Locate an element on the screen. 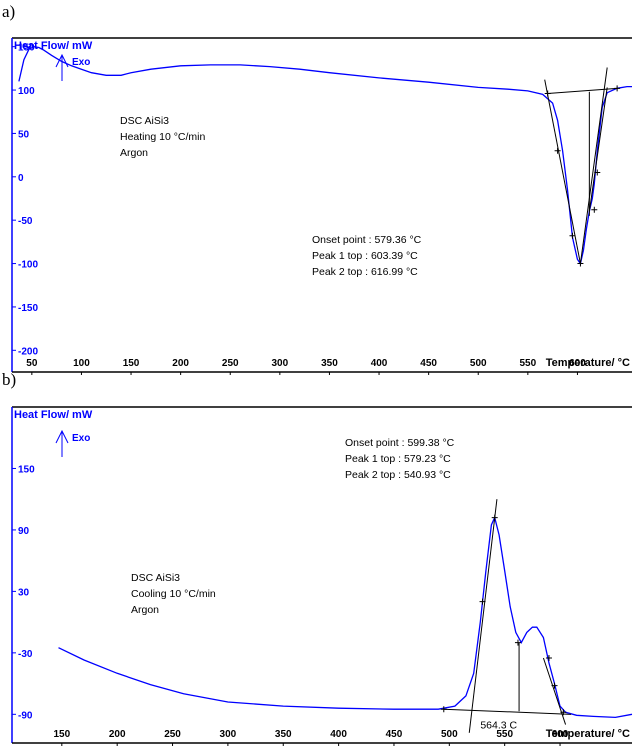 The width and height of the screenshot is (636, 749). result-line: Onset point : 599.38 °C is located at coordinates (400, 443).